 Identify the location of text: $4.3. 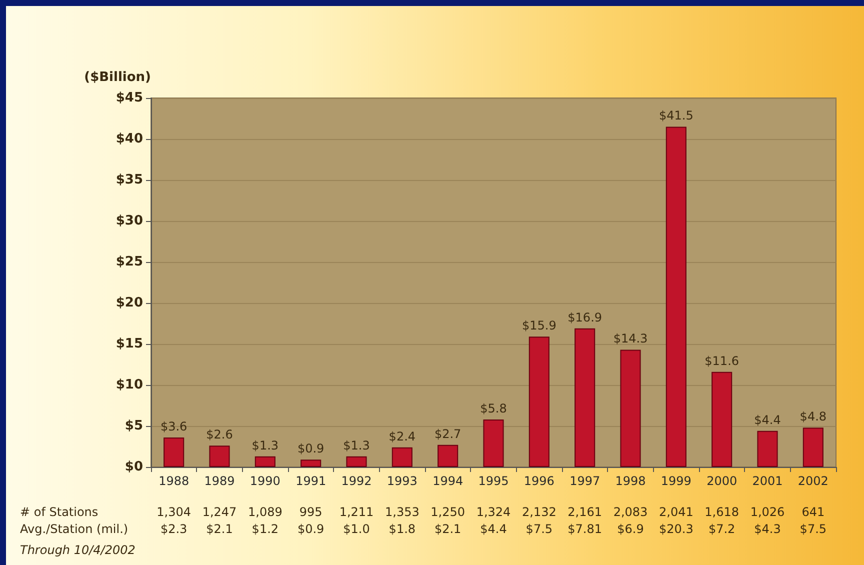
(767, 529).